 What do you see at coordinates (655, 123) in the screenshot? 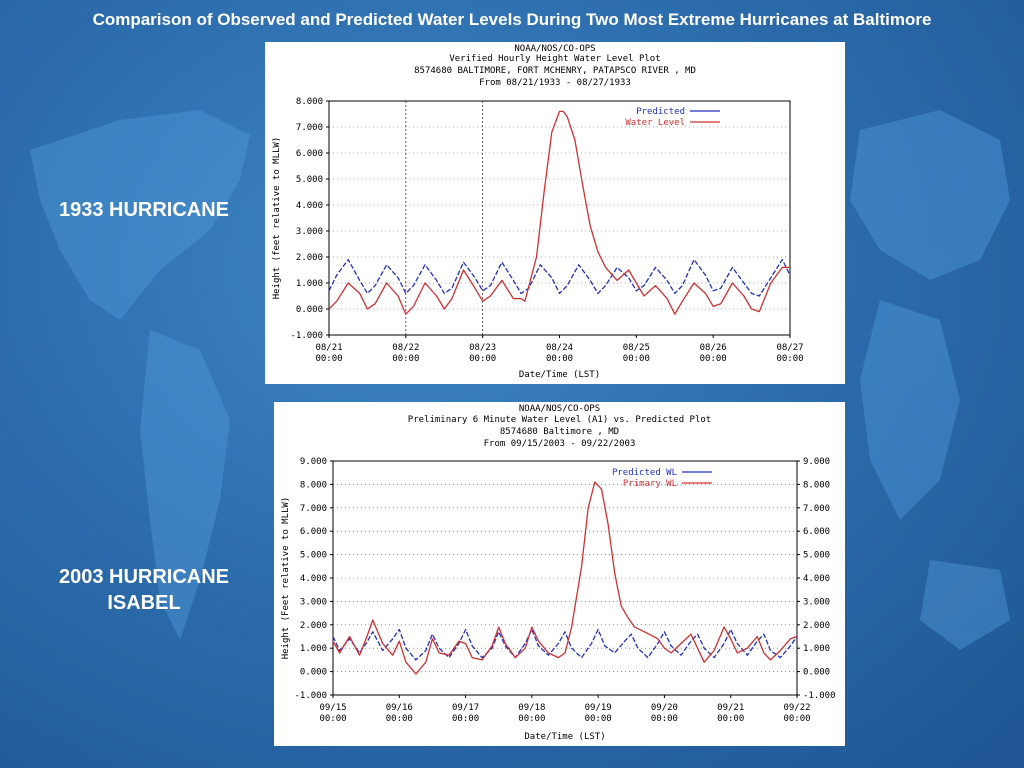
I see `legend-label-observed: Water Level` at bounding box center [655, 123].